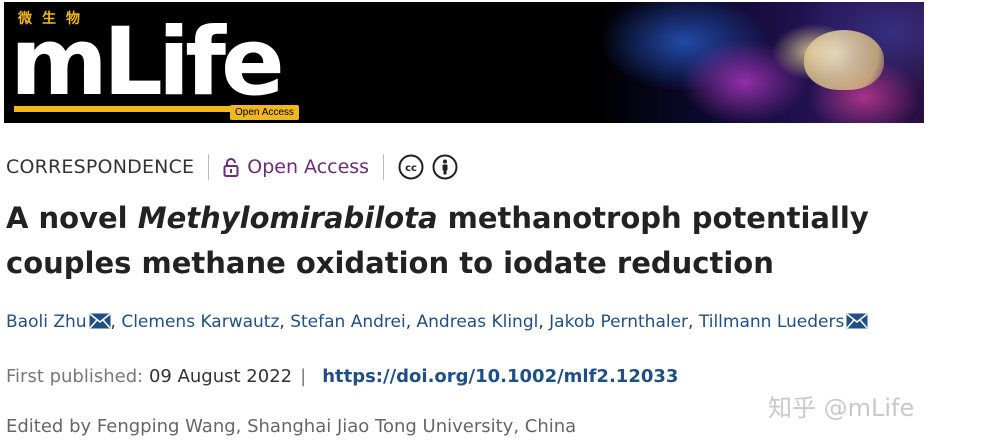 The height and width of the screenshot is (446, 1000). I want to click on author-link: Andreas Klingl, so click(477, 322).